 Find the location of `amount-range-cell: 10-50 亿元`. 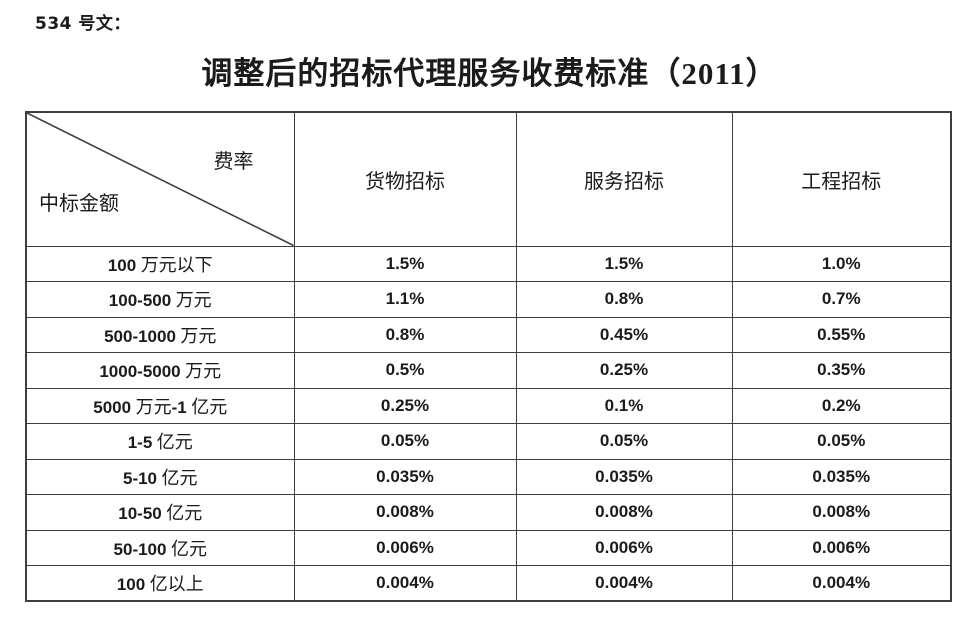

amount-range-cell: 10-50 亿元 is located at coordinates (160, 512).